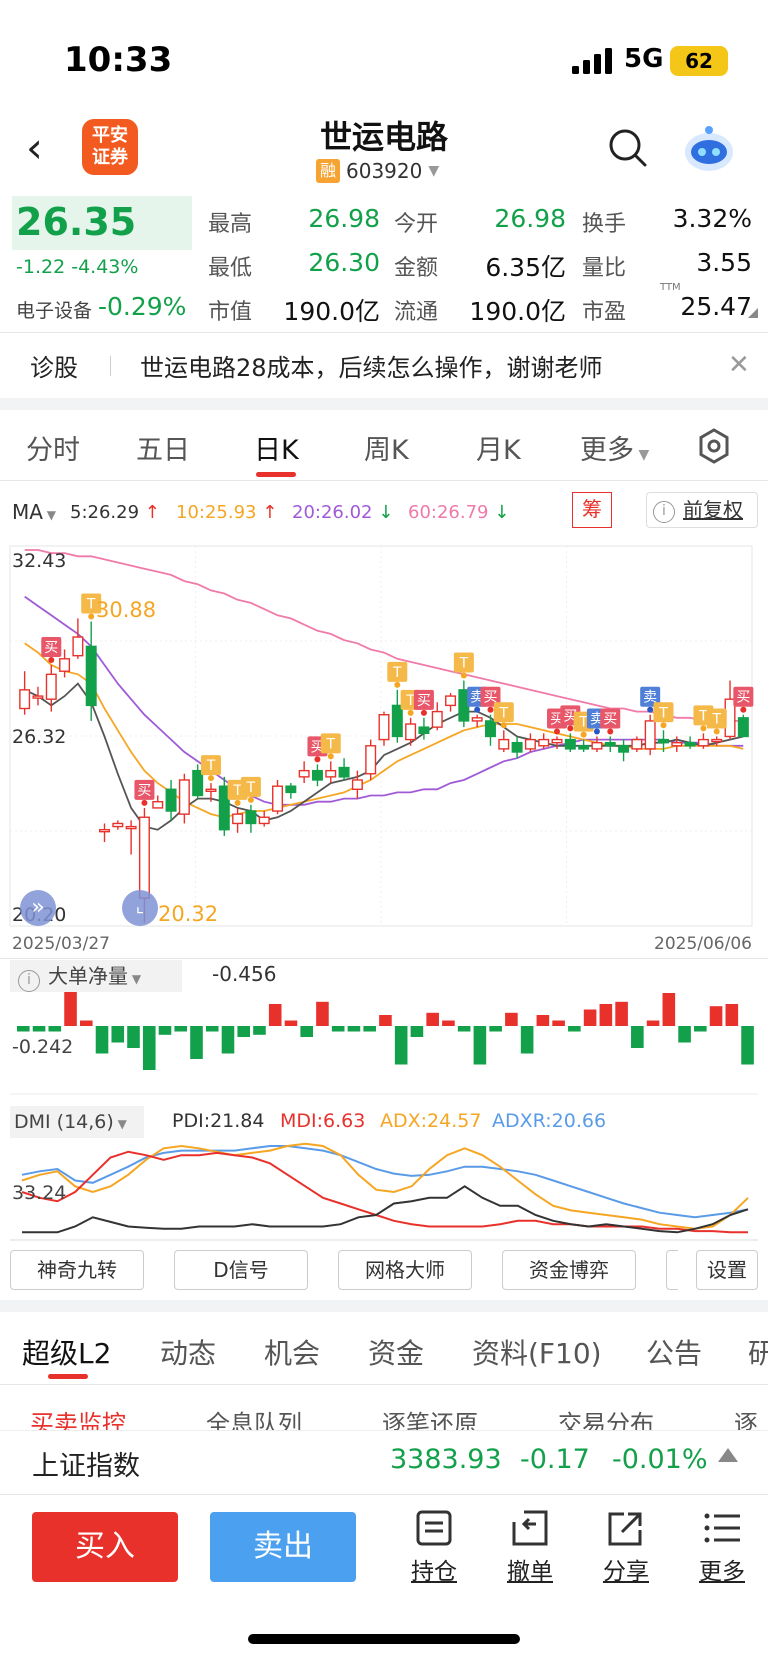 The height and width of the screenshot is (1663, 768). I want to click on tab-intraday: 分时, so click(53, 450).